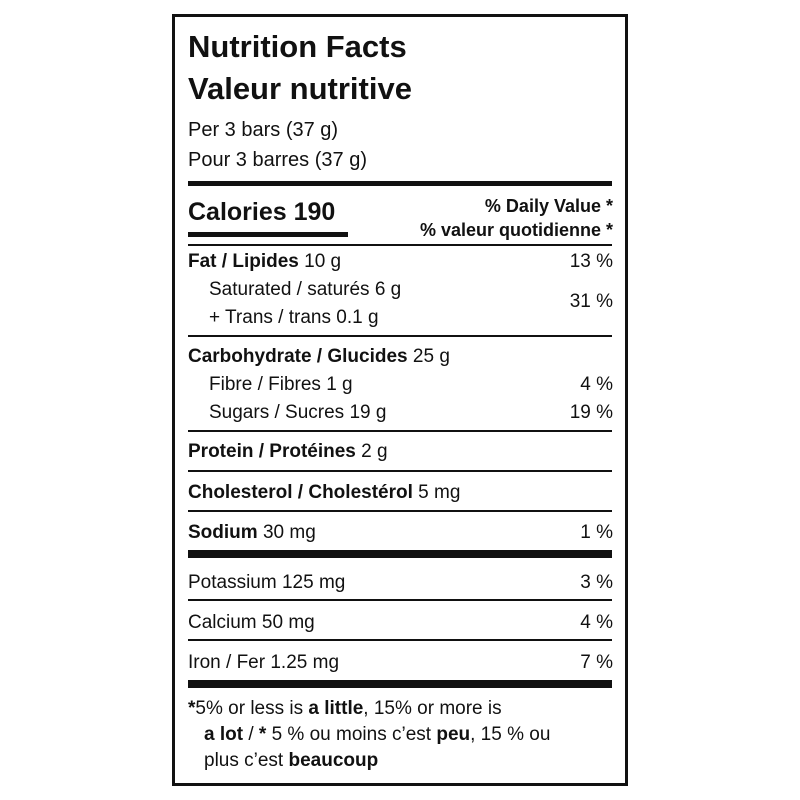 This screenshot has width=800, height=800. Describe the element at coordinates (298, 412) in the screenshot. I see `sugars: Sugars / Sucres 19 g` at that location.